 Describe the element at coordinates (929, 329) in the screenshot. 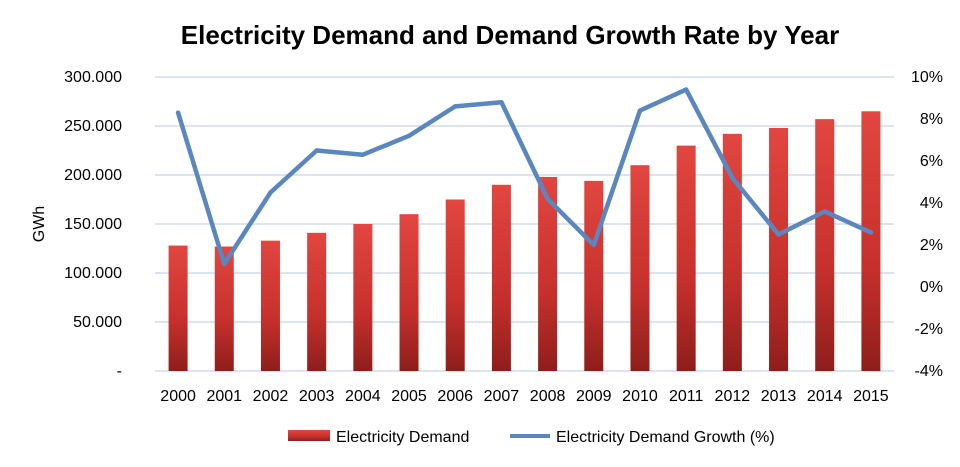

I see `y2-tick-label: -2%` at that location.